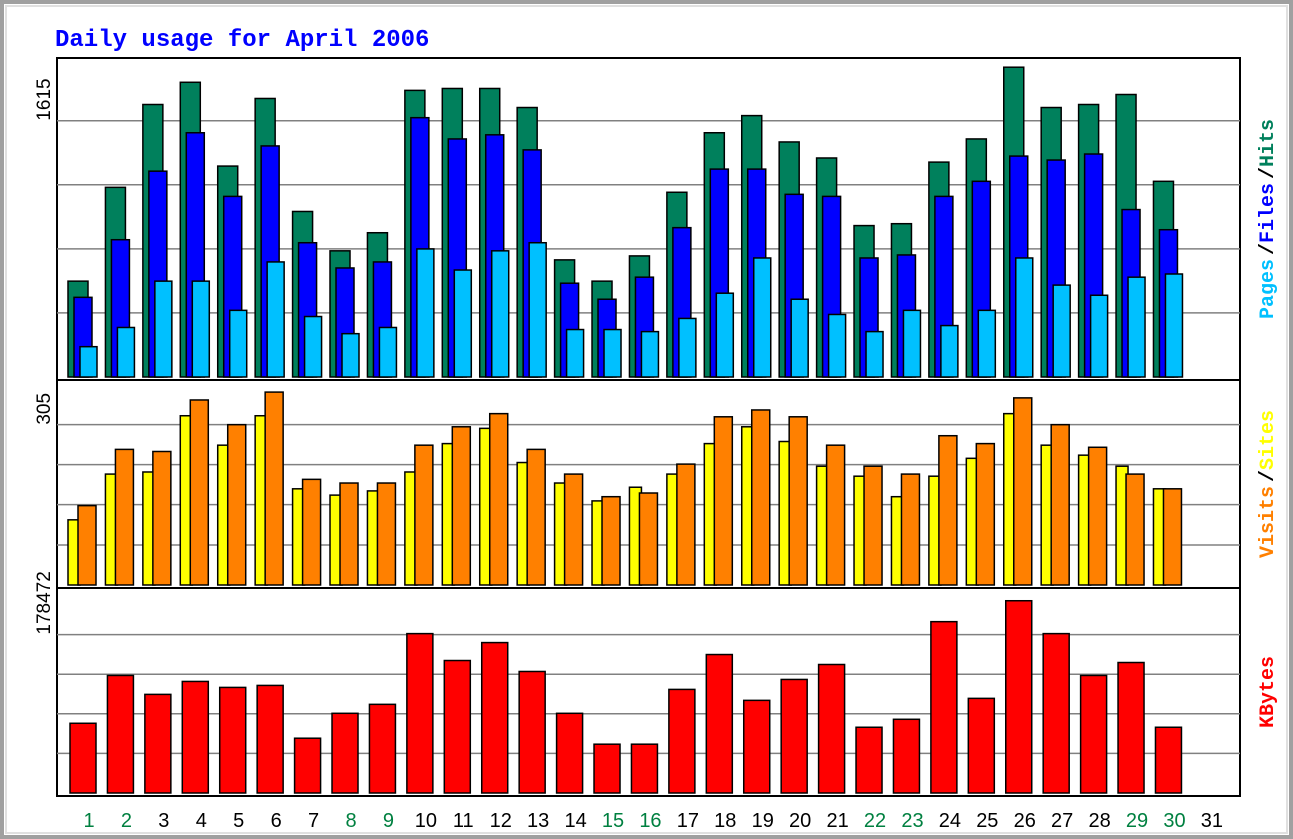 This screenshot has height=839, width=1293. I want to click on x-tick-label: 31, so click(1212, 821).